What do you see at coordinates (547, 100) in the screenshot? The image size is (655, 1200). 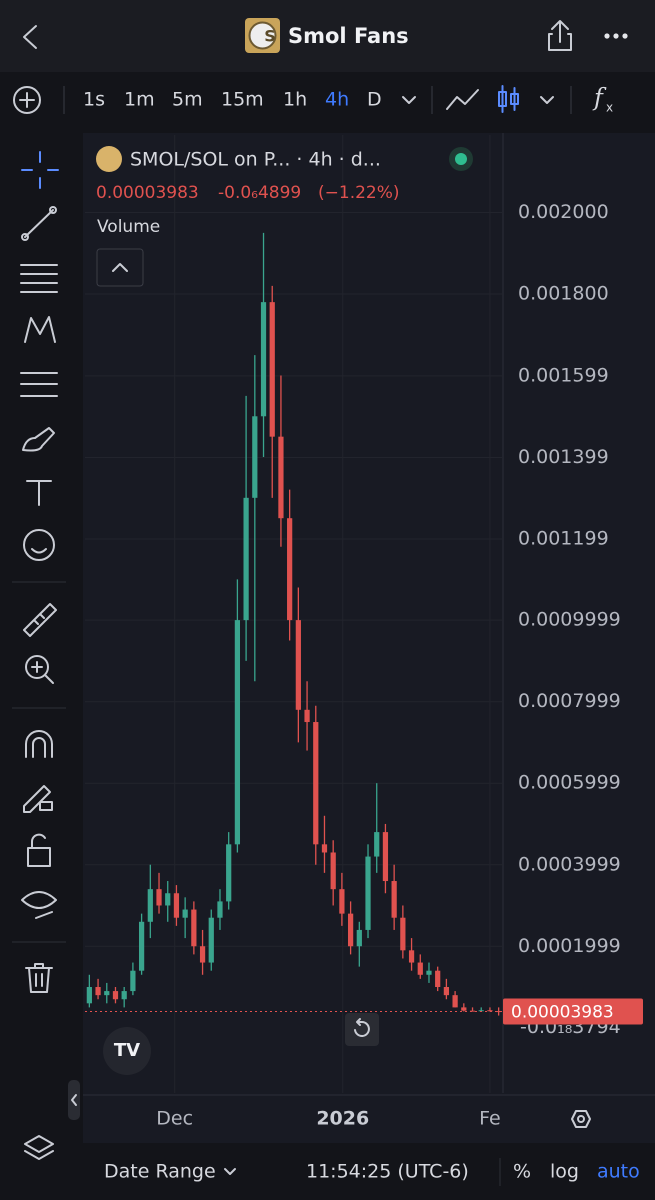 I see `chart-type-dropdown` at bounding box center [547, 100].